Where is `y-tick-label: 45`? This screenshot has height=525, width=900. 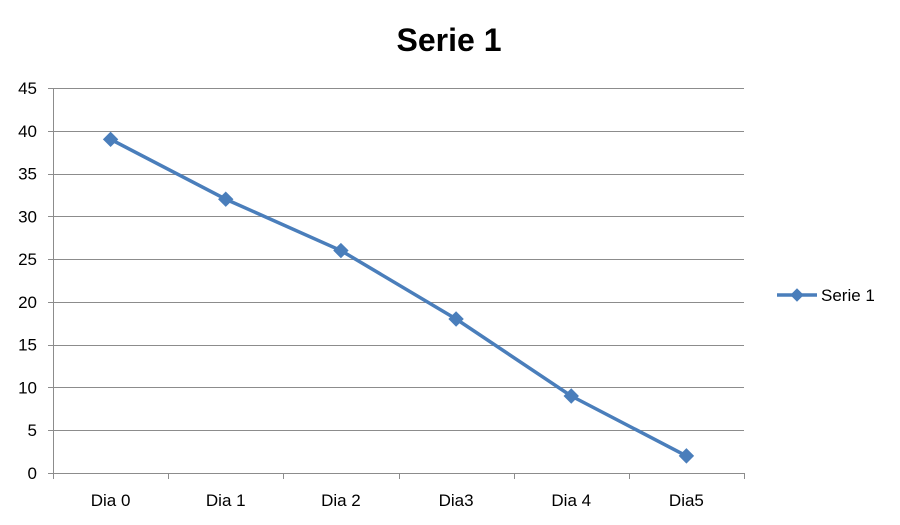 y-tick-label: 45 is located at coordinates (27, 88).